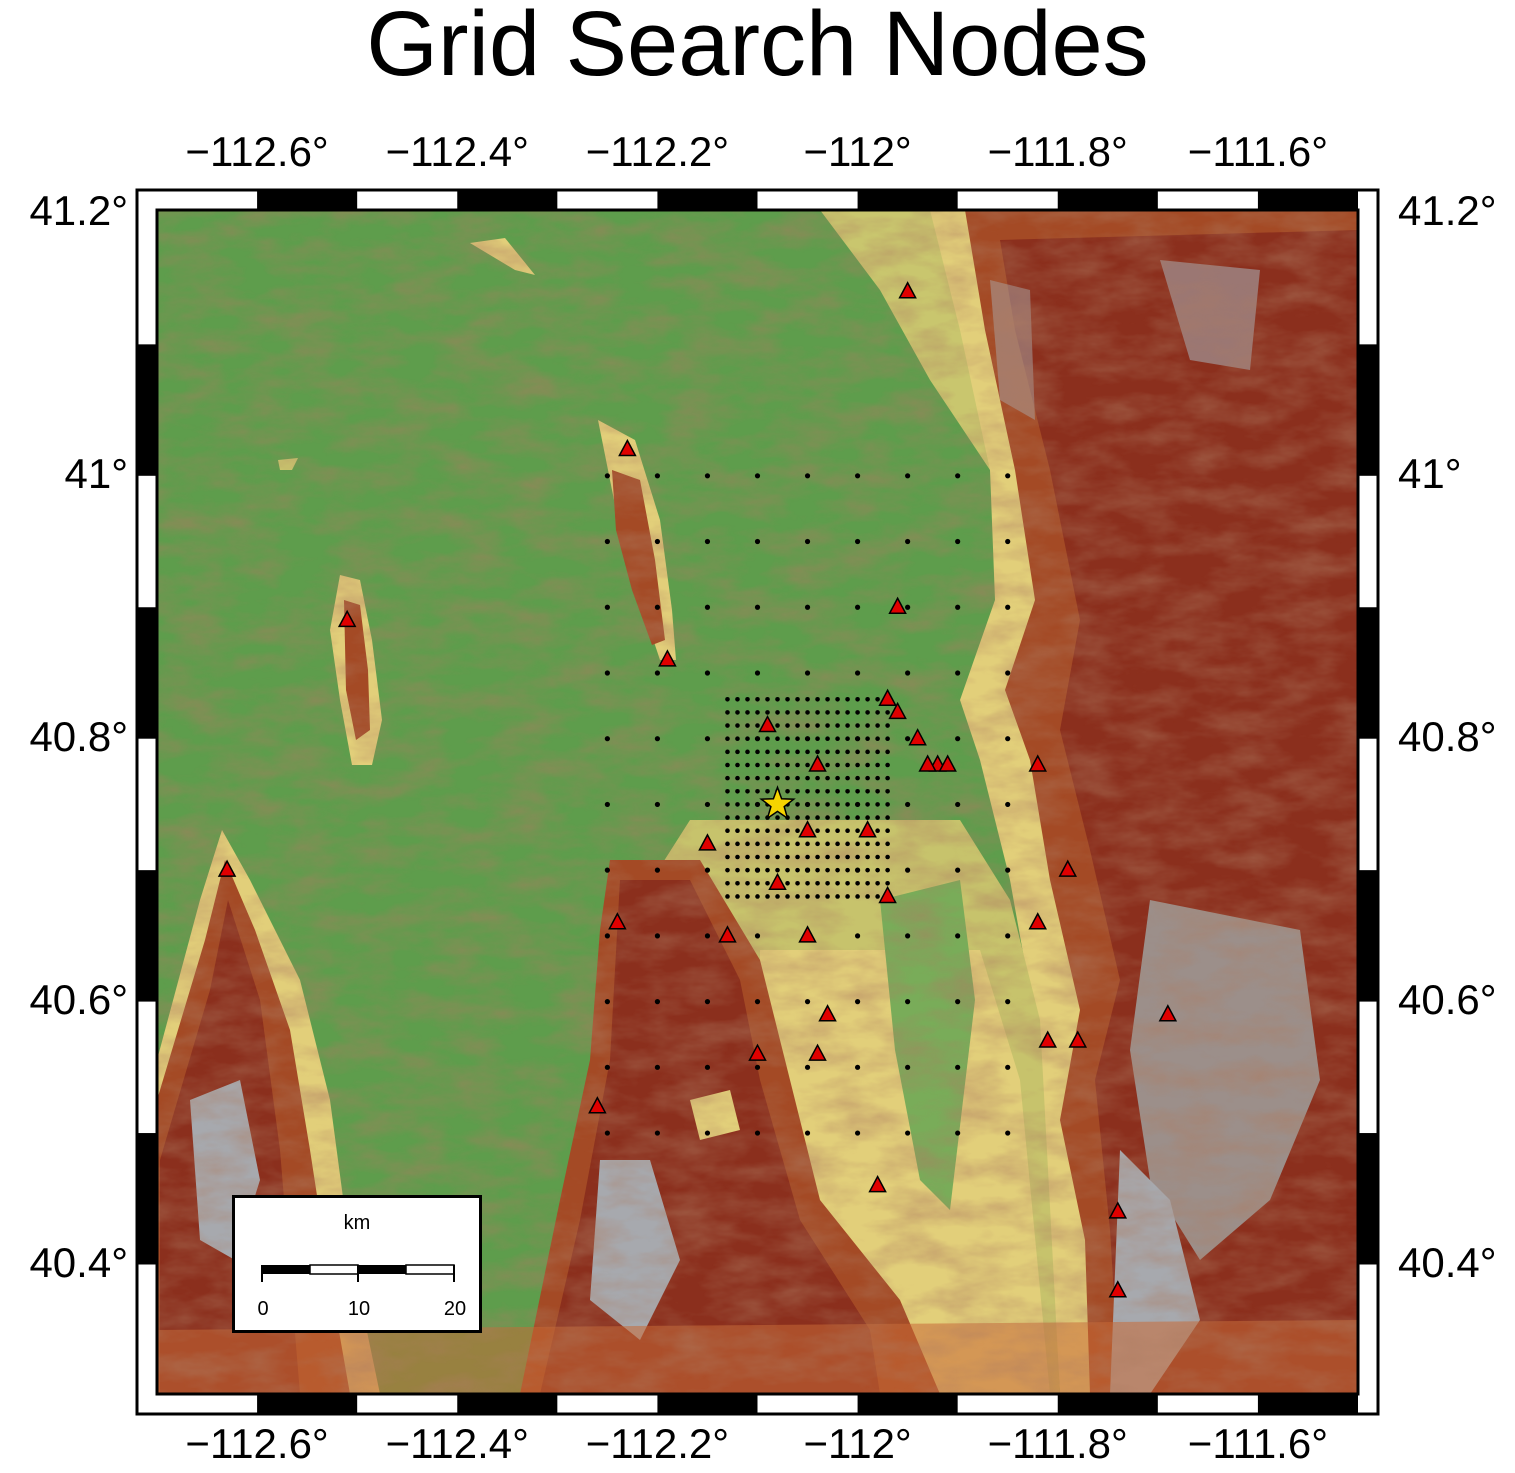 This screenshot has width=1515, height=1473. Describe the element at coordinates (777, 802) in the screenshot. I see `epicenter-star` at that location.